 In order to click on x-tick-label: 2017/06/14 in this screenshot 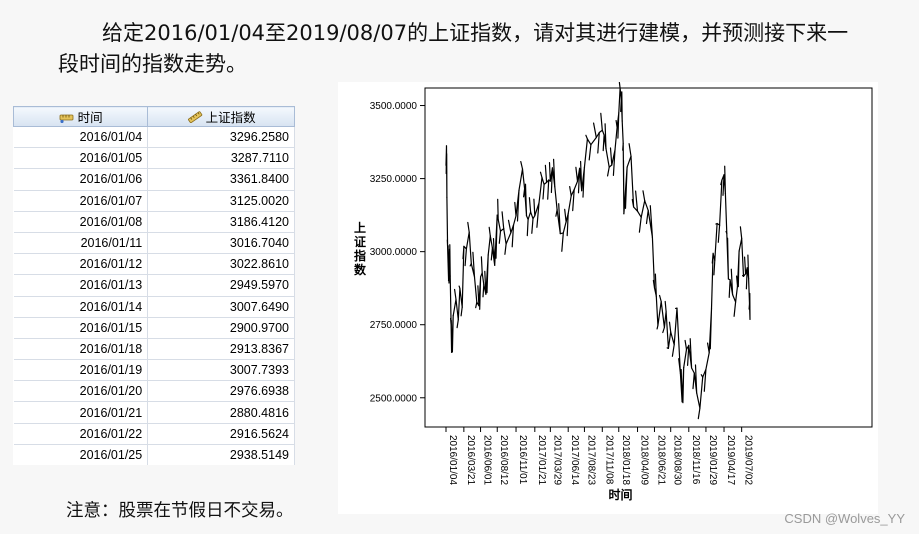, I will do `click(574, 460)`.